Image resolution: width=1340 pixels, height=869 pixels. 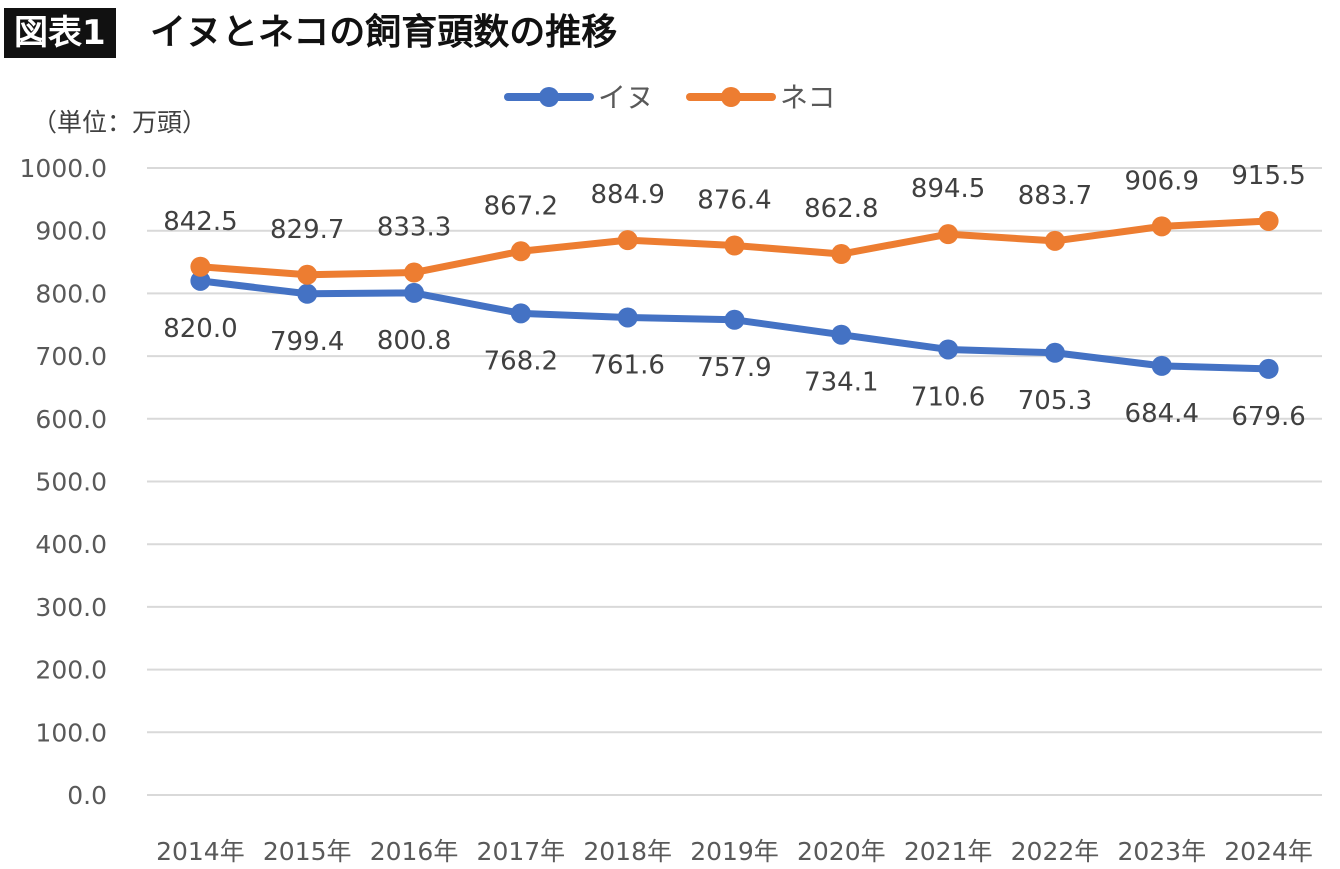 What do you see at coordinates (1161, 851) in the screenshot?
I see `x-tick-label: 2023年` at bounding box center [1161, 851].